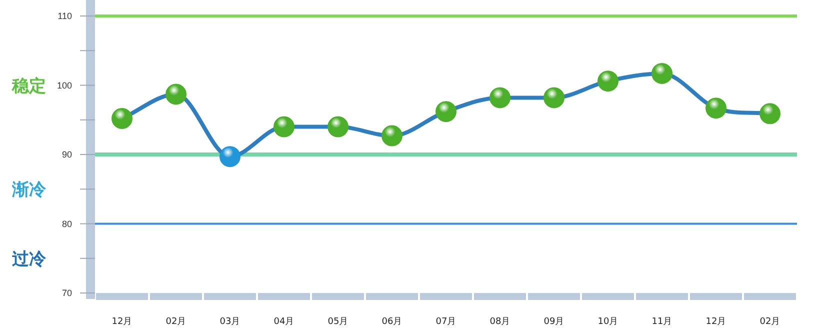 The height and width of the screenshot is (335, 818). Describe the element at coordinates (29, 190) in the screenshot. I see `text: 渐冷` at that location.